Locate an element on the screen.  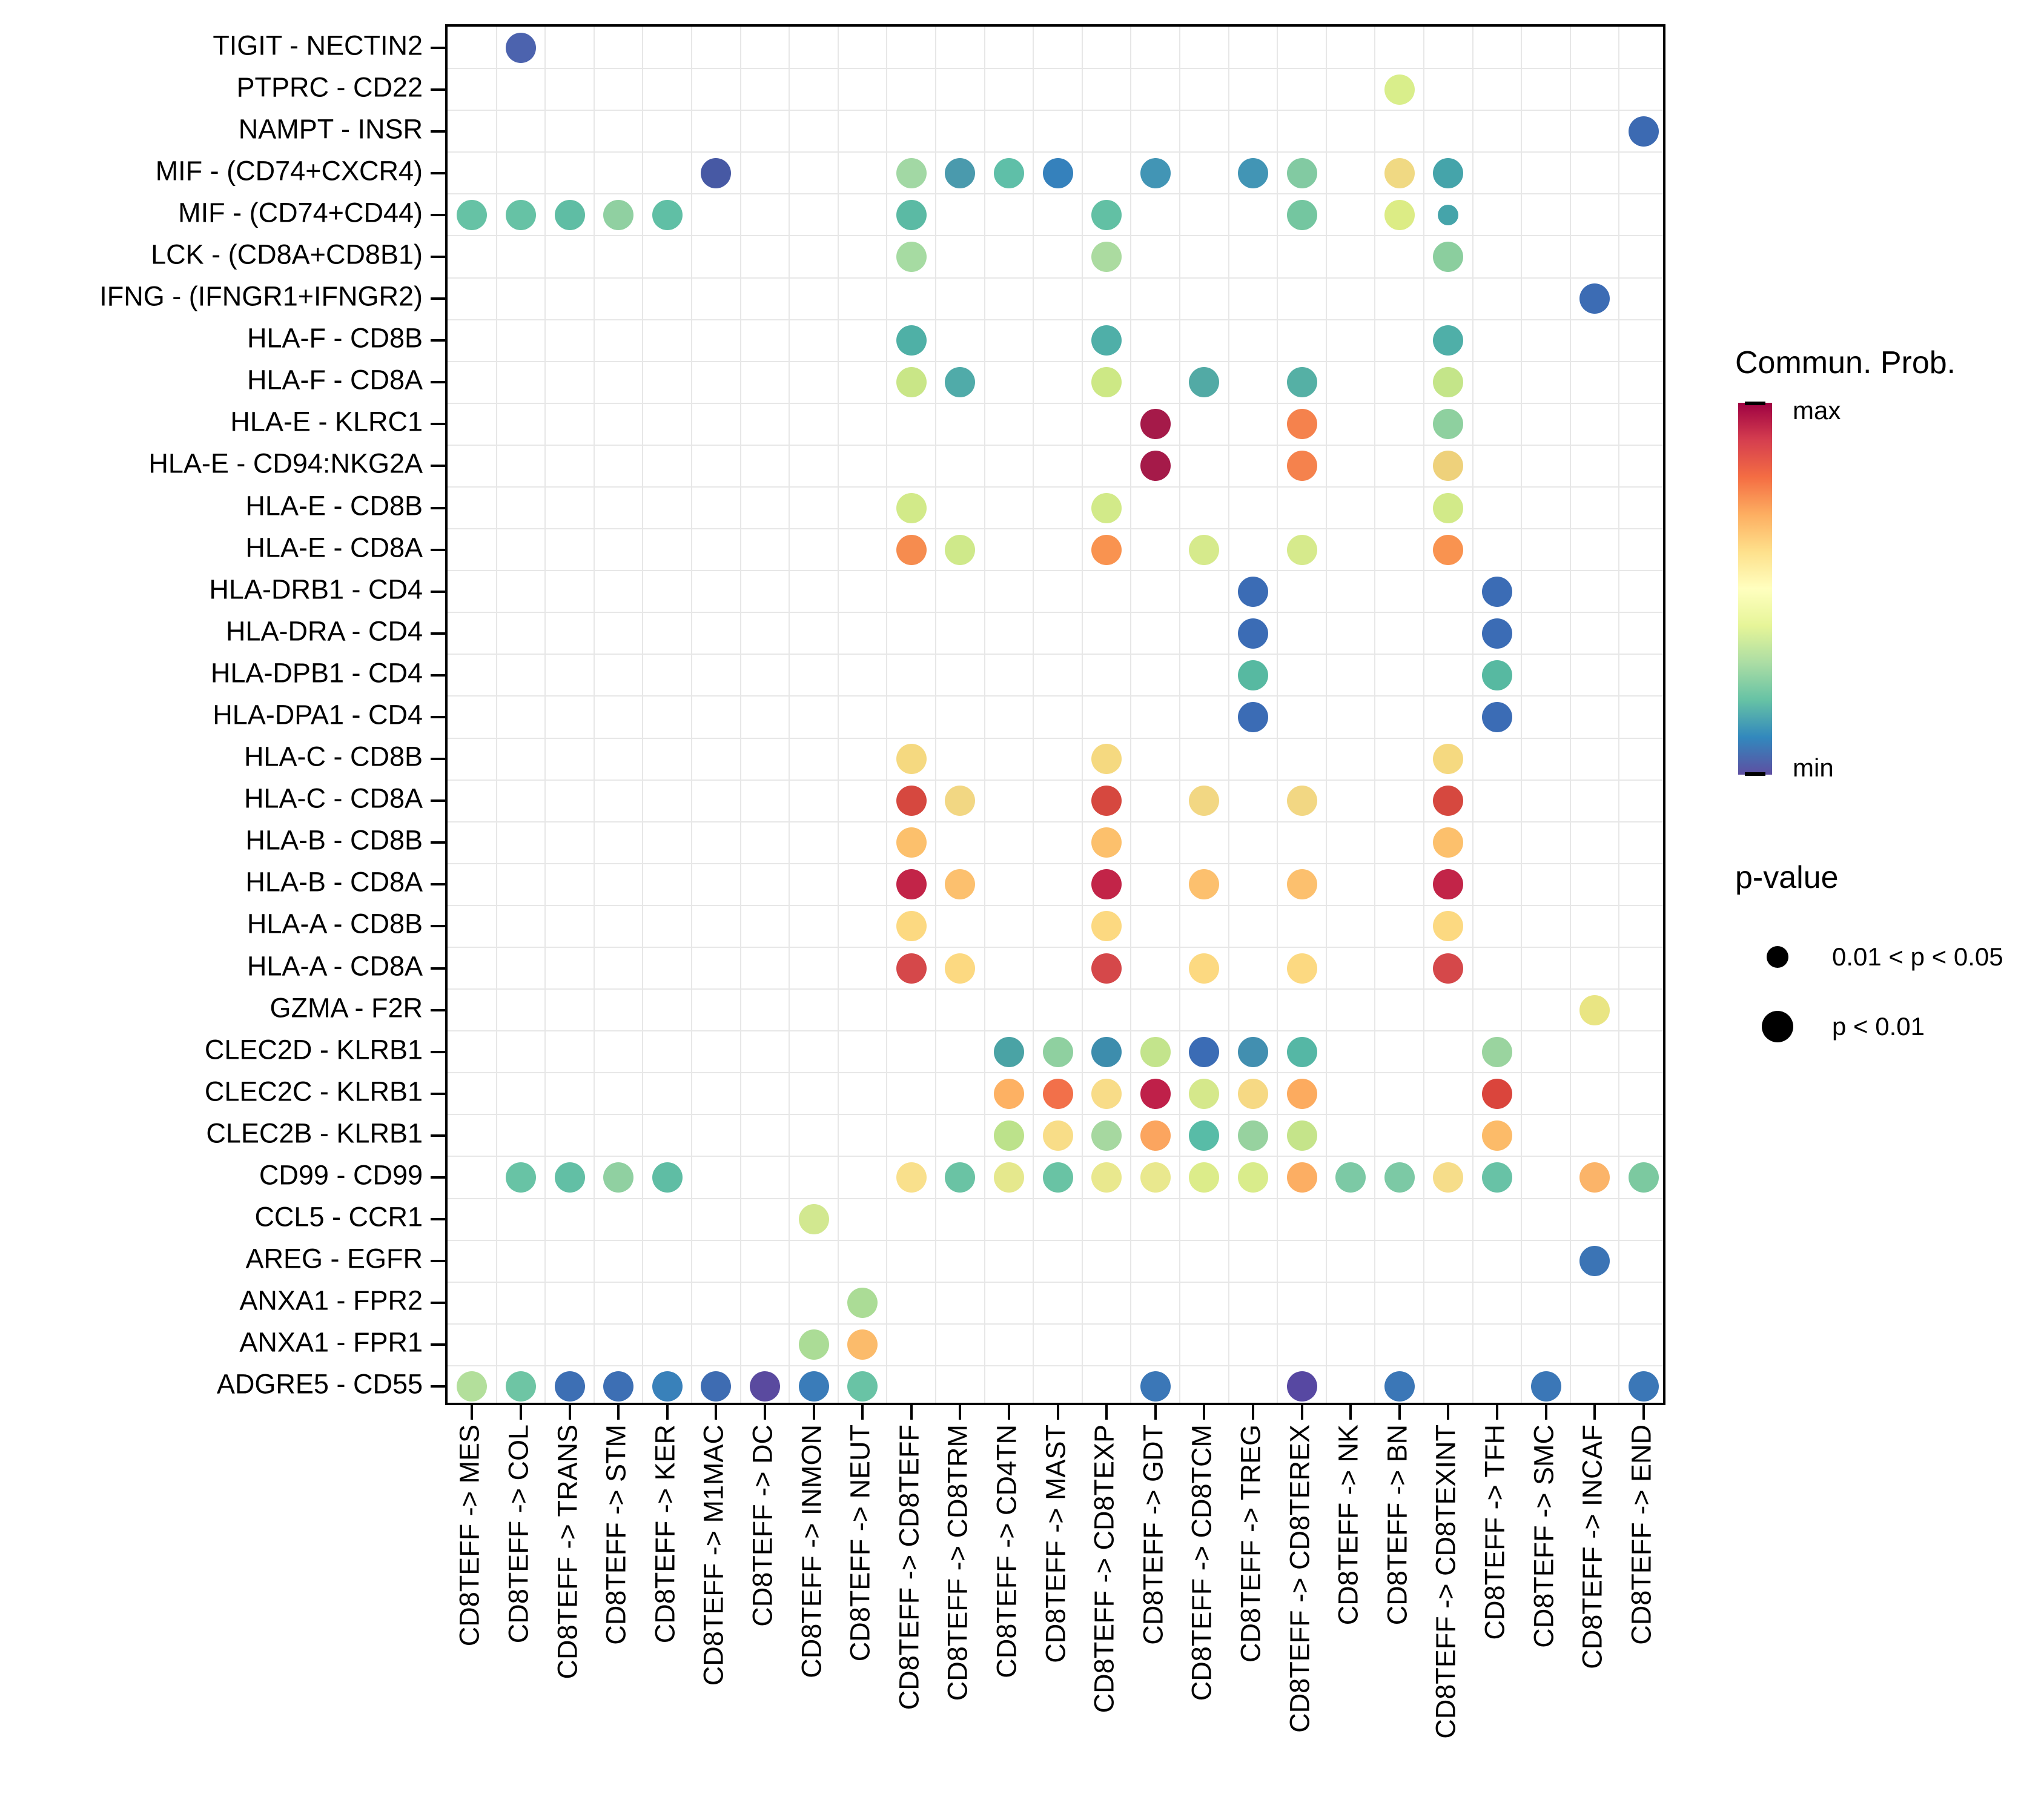
x-axis-label: CD8TEFF -> CD8TEXP is located at coordinates (1104, 1569).